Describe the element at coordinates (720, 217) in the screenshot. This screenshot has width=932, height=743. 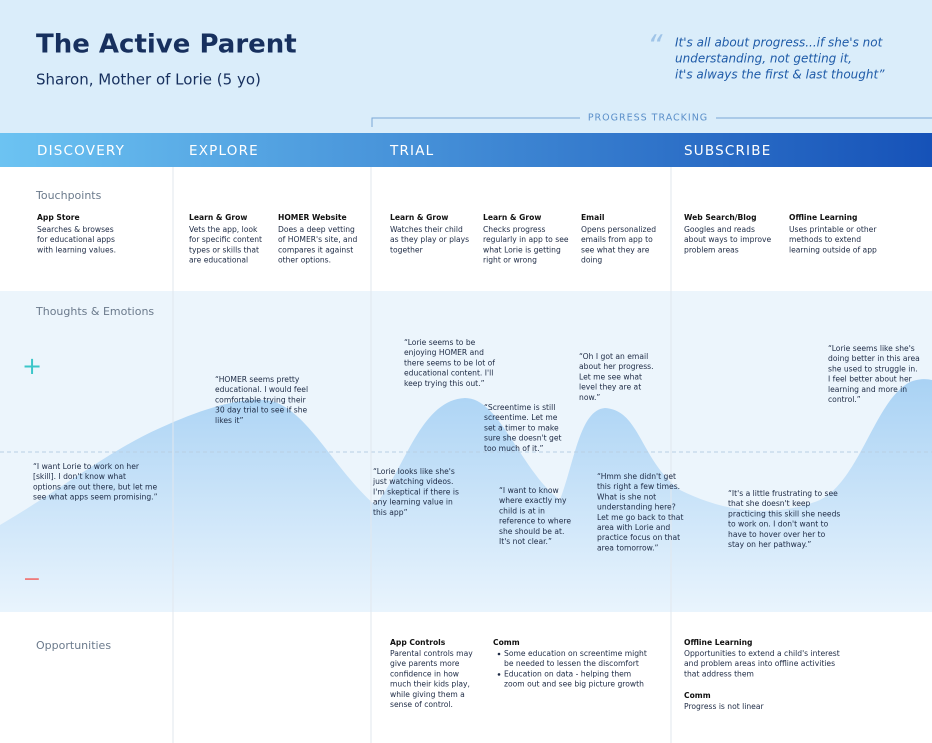
I see `touchpoint-title: Web Search/Blog` at that location.